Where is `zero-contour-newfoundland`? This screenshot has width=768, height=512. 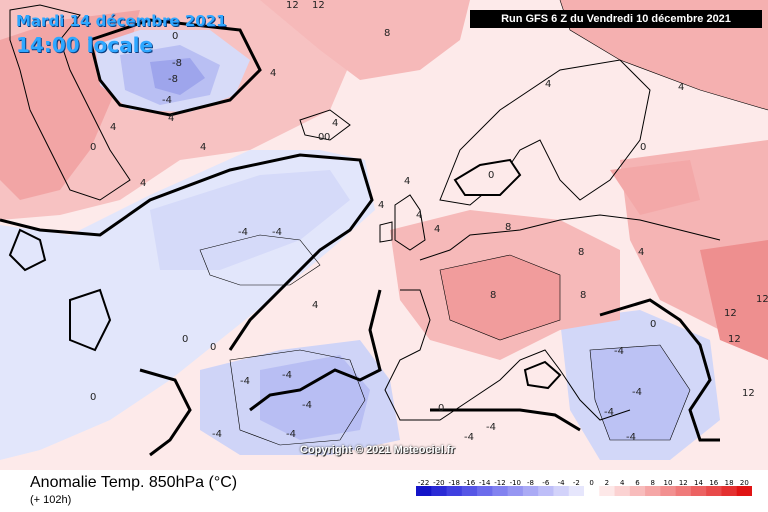
zero-contour-newfoundland is located at coordinates (60, 290).